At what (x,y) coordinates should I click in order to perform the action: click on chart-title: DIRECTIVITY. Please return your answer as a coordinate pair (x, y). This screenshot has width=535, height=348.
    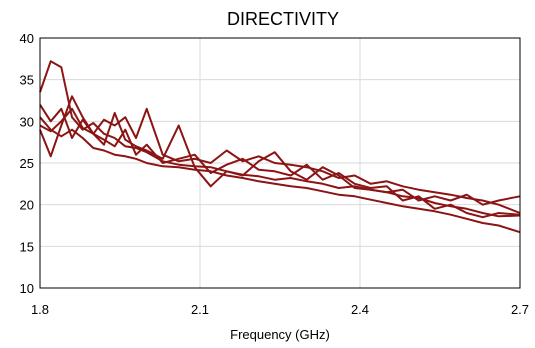
    Looking at the image, I should click on (283, 19).